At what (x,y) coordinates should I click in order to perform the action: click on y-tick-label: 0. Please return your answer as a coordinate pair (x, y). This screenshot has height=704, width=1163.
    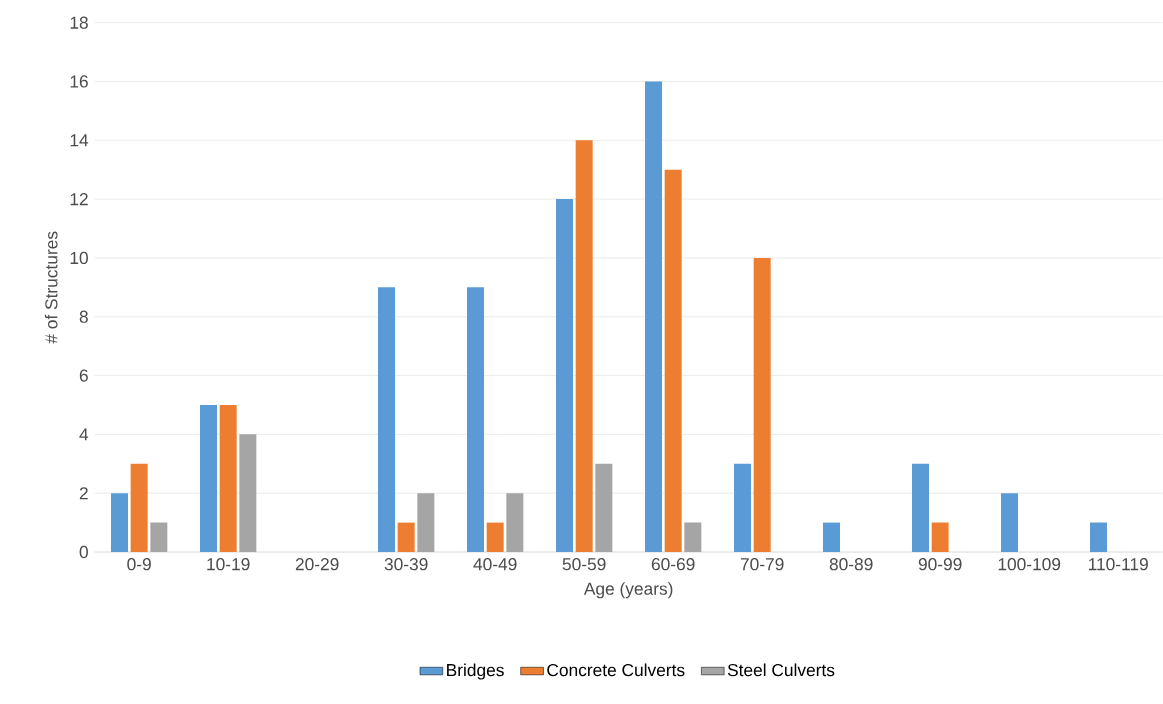
    Looking at the image, I should click on (83, 552).